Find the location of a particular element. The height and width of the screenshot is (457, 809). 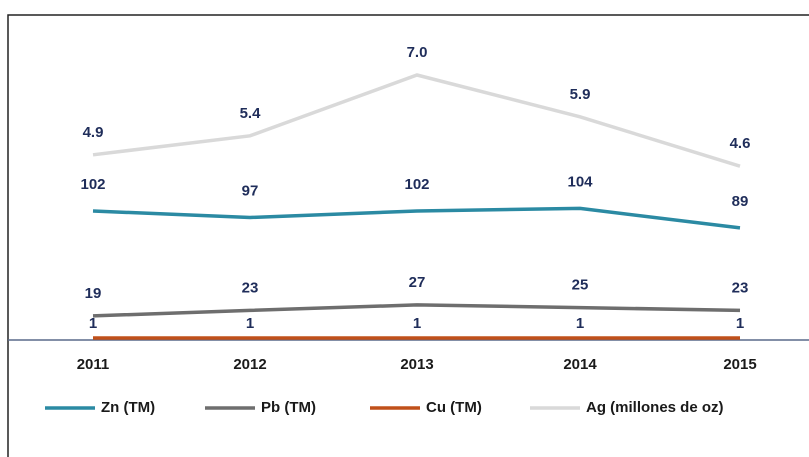

legend-label: Zn (TM) is located at coordinates (128, 407).